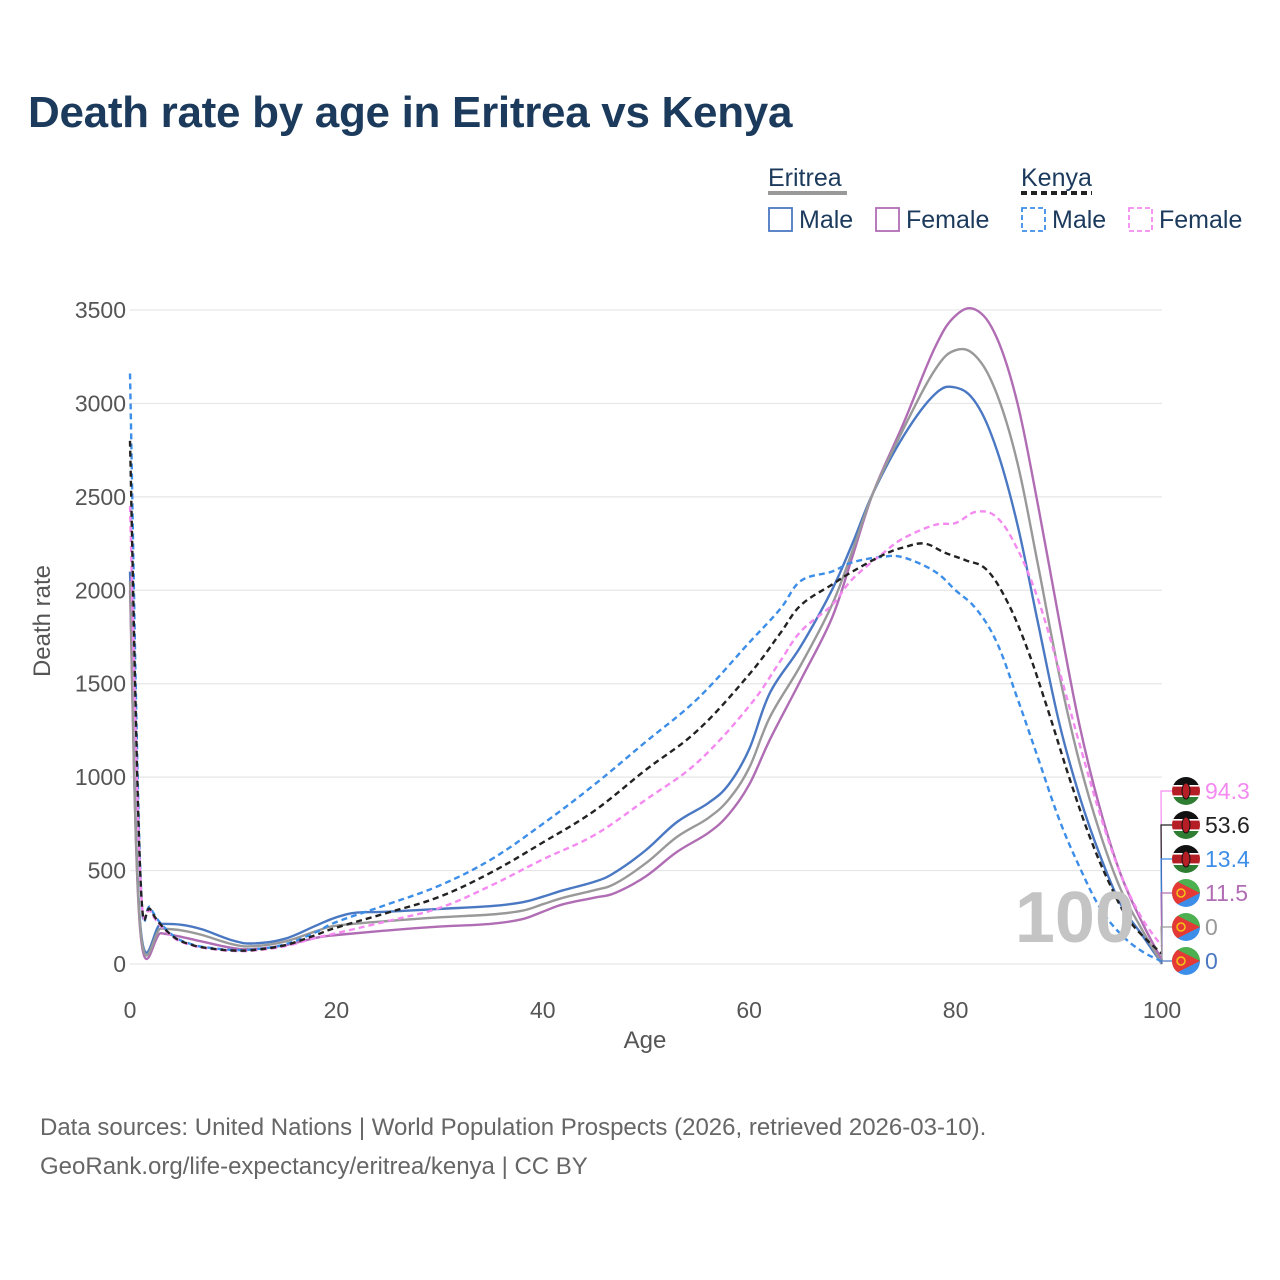  Describe the element at coordinates (543, 1010) in the screenshot. I see `x-tick-label: 40` at that location.